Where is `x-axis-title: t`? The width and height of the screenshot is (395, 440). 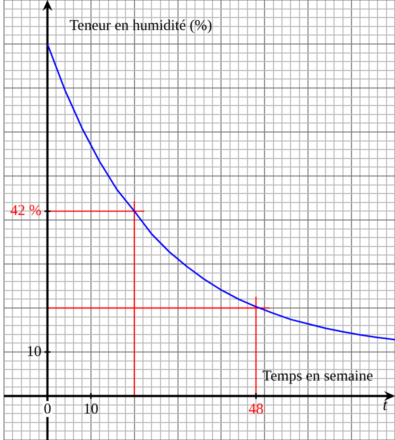
x-axis-title: t is located at coordinates (385, 405).